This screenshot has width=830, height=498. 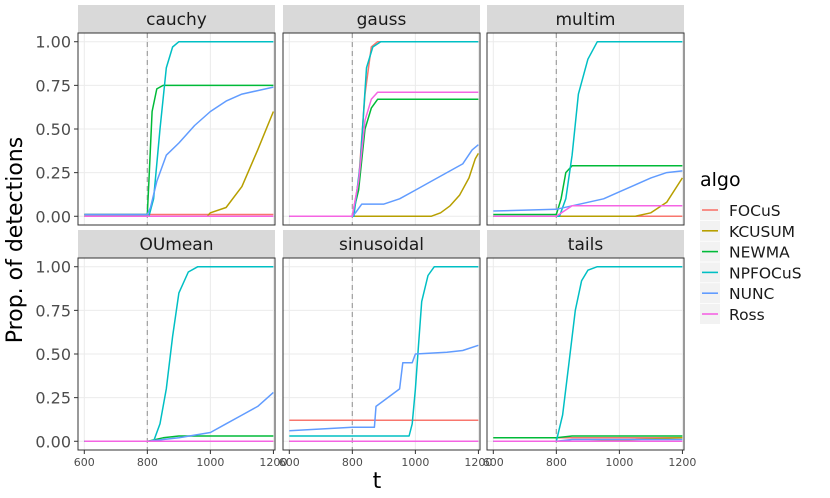 I want to click on panel-OUmean: OUmean 0.00 0.25 0.50 0.75 1.00 600 800 1000 1200, so click(x=161, y=349).